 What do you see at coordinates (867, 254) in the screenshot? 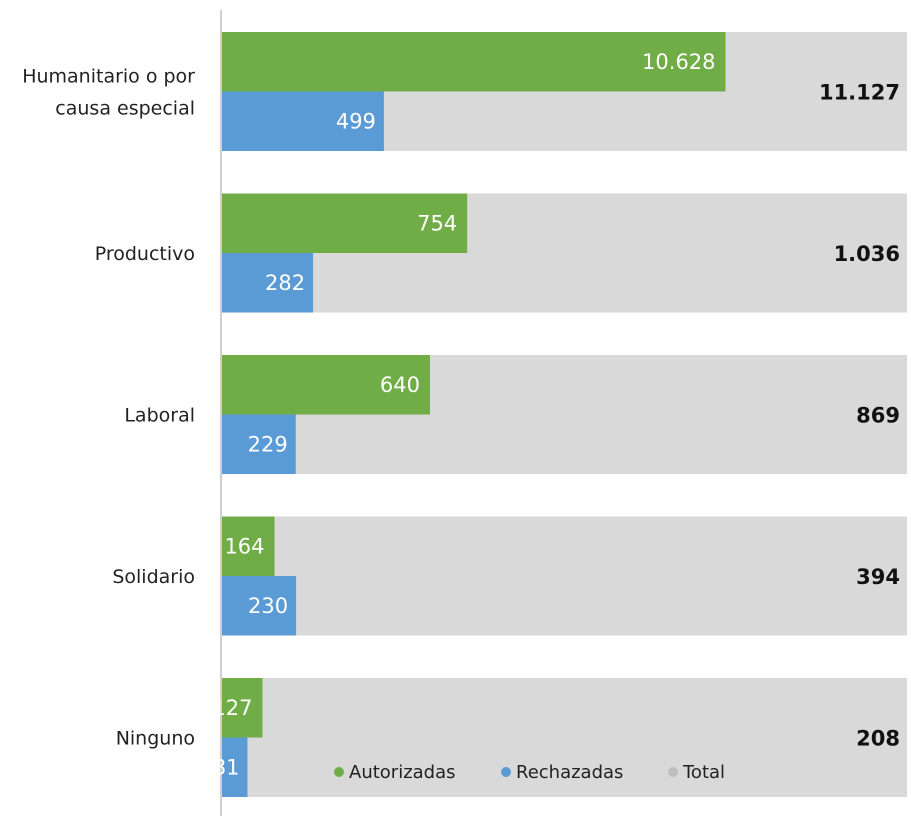
I see `data-label-total: 1.036` at bounding box center [867, 254].